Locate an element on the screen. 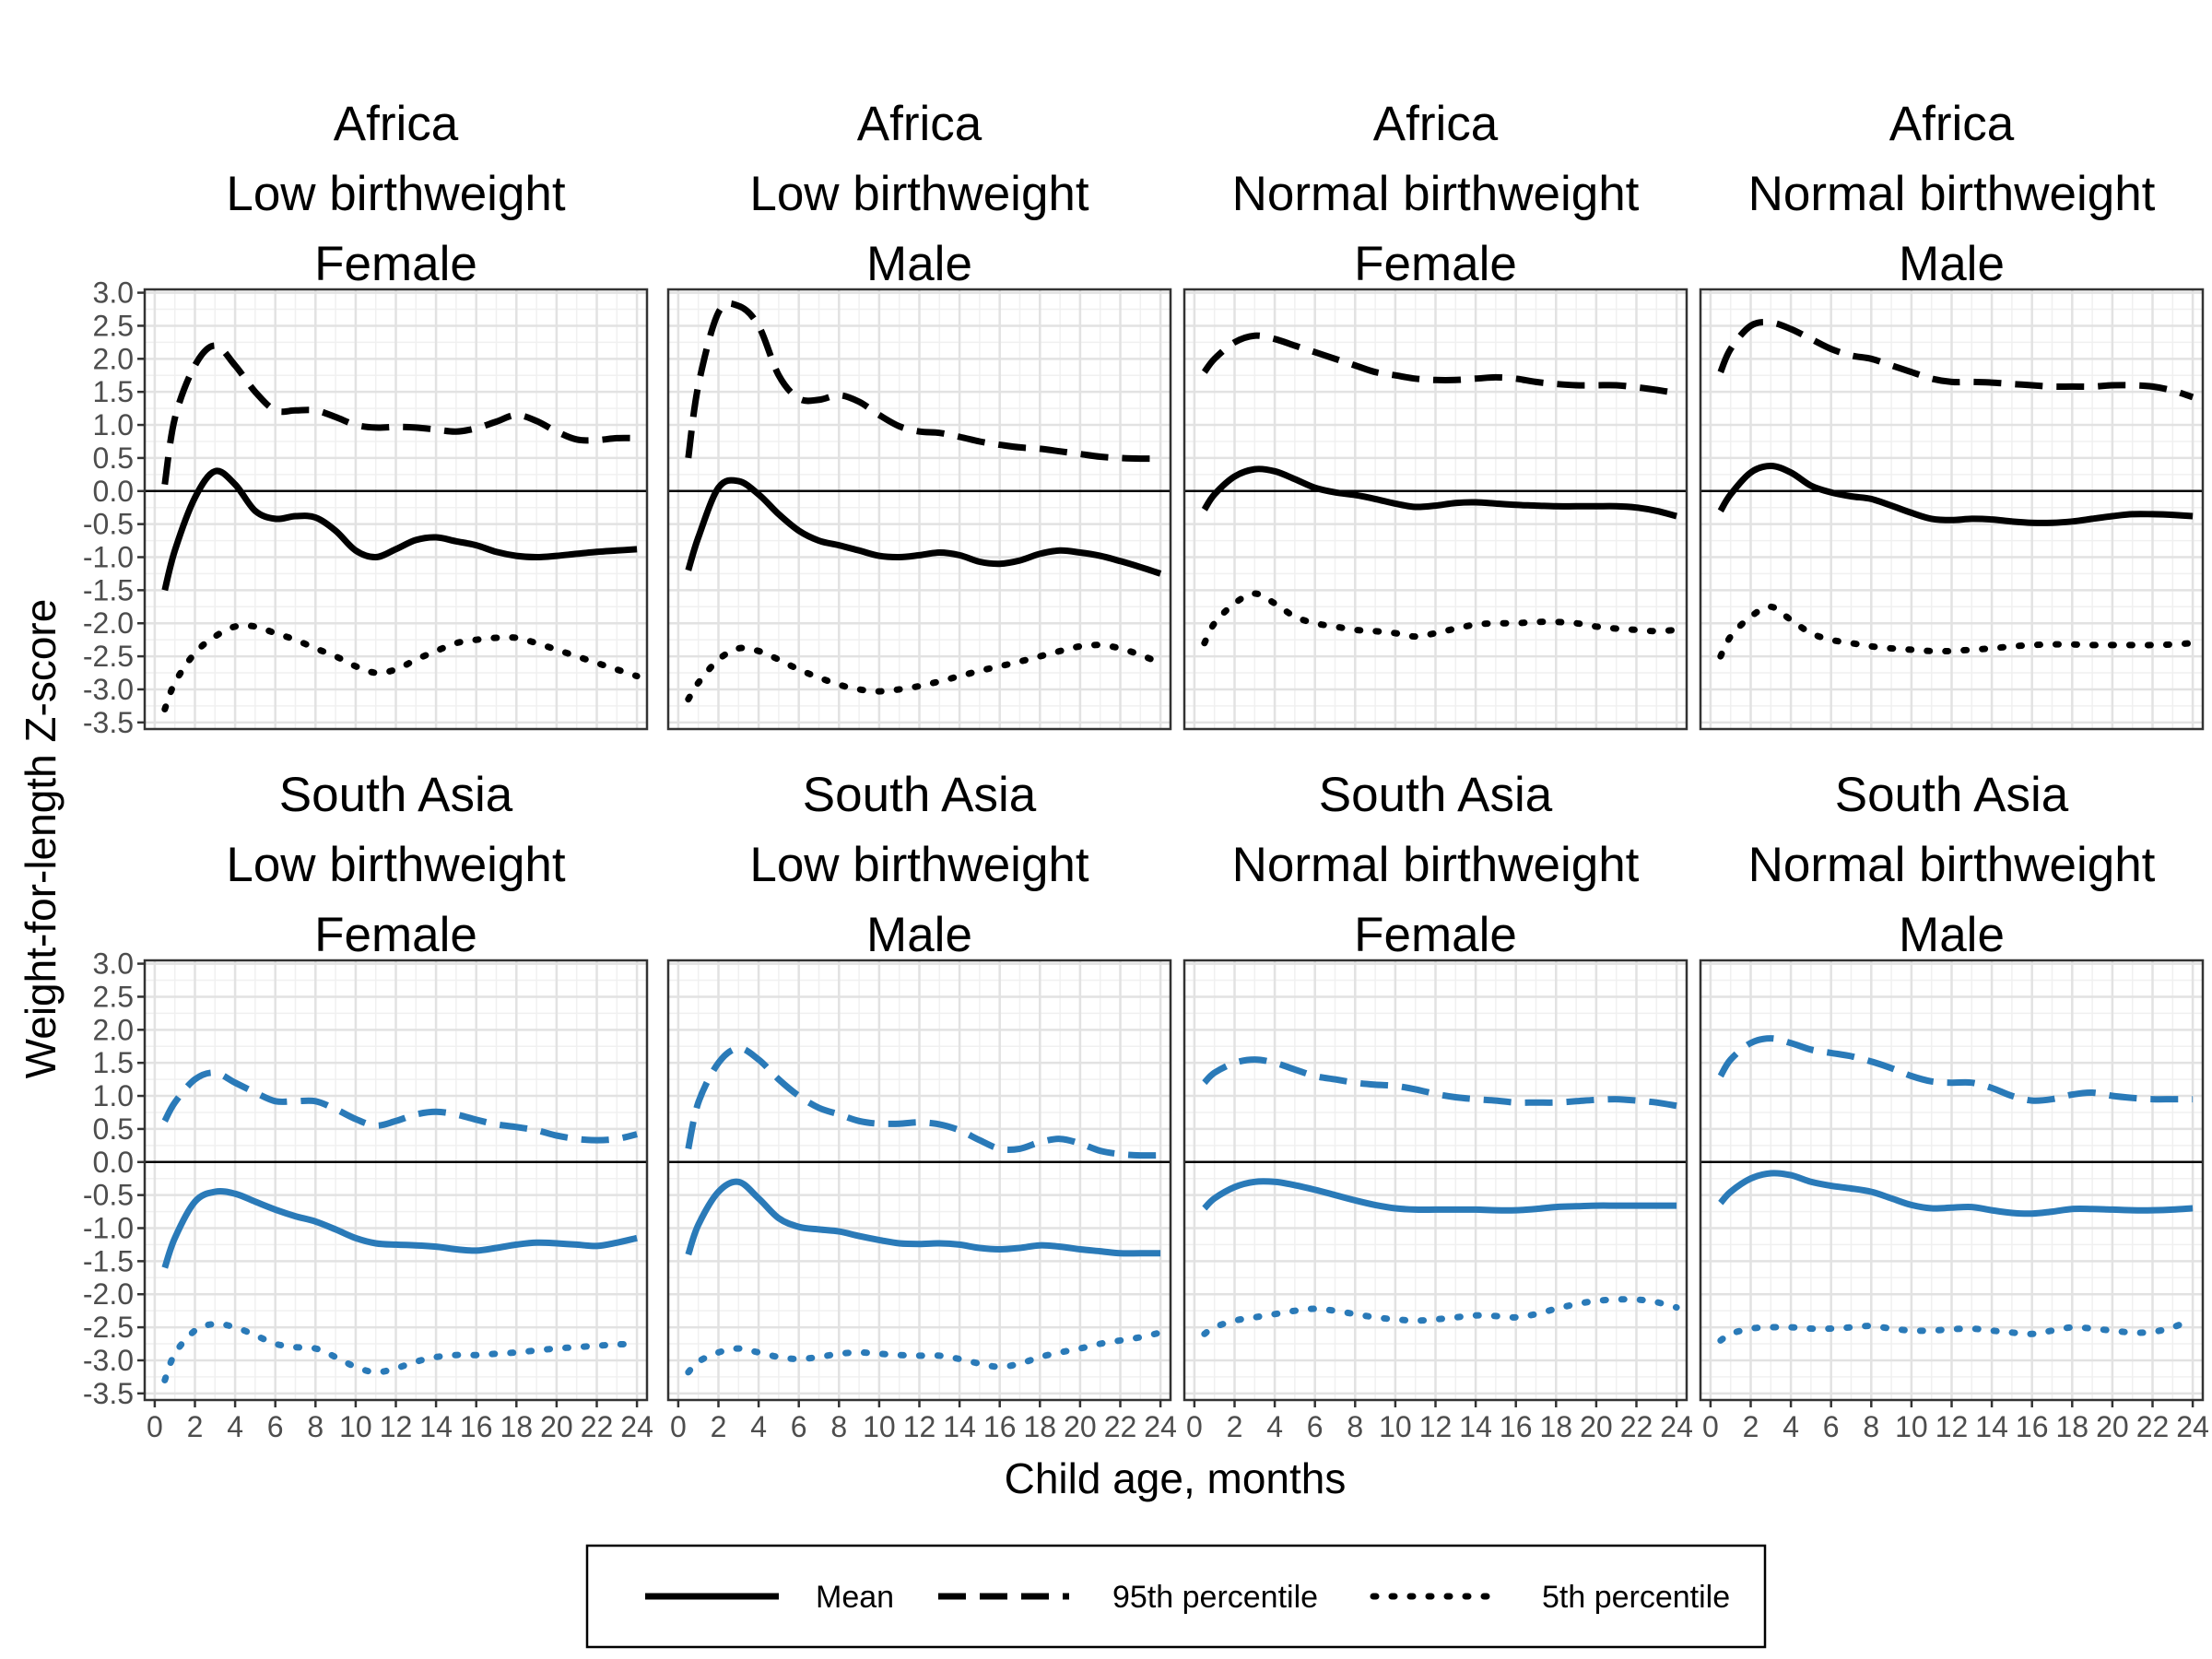  y-axis-tick-label: -2.5 is located at coordinates (108, 1327).